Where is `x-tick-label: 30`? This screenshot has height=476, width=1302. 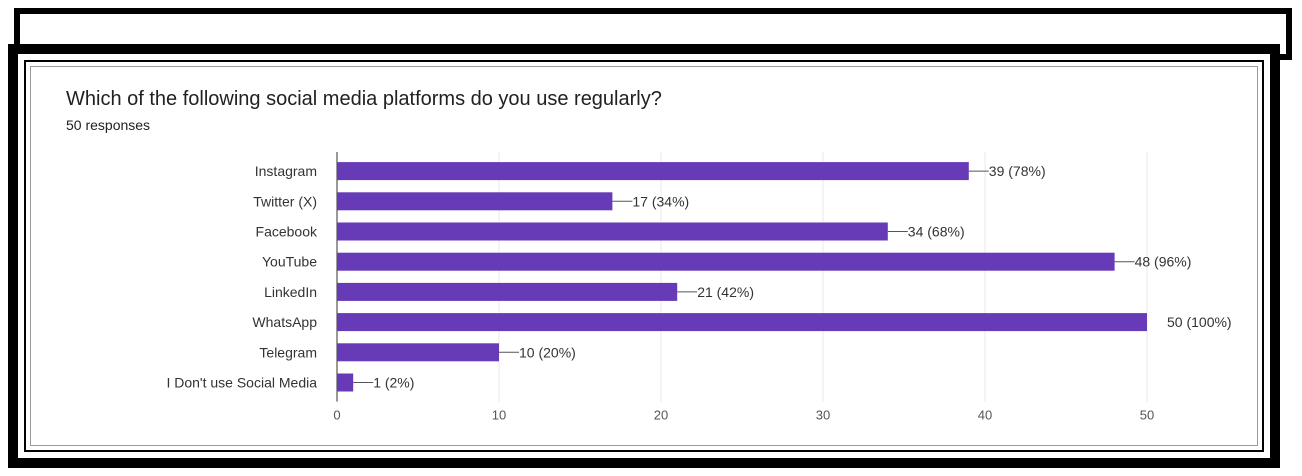 x-tick-label: 30 is located at coordinates (823, 415).